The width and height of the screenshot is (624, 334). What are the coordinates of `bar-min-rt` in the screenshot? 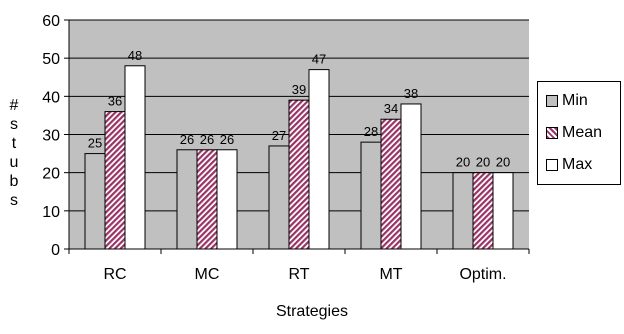 It's located at (279, 197).